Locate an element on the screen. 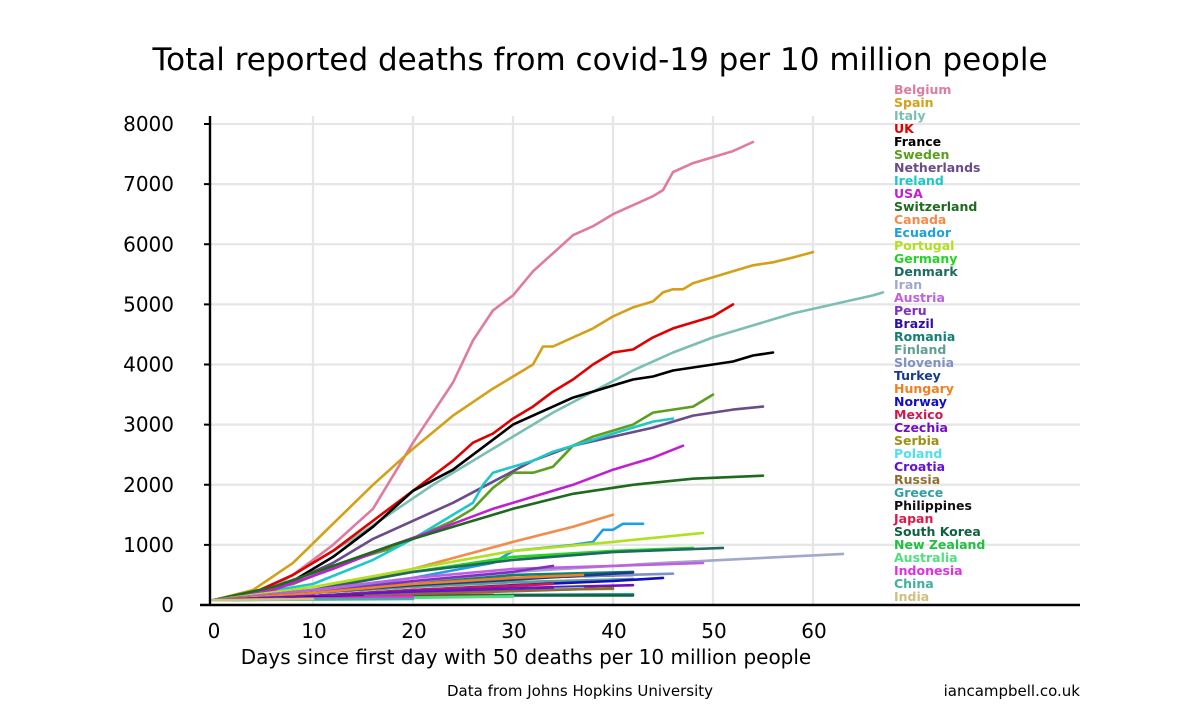 The width and height of the screenshot is (1200, 720). legend-item-belgium: Belgium is located at coordinates (923, 89).